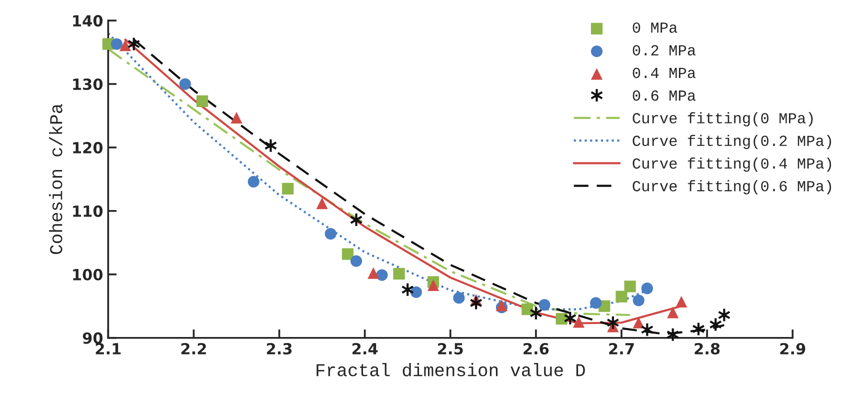  I want to click on legend-label: 0.2 MPa, so click(664, 50).